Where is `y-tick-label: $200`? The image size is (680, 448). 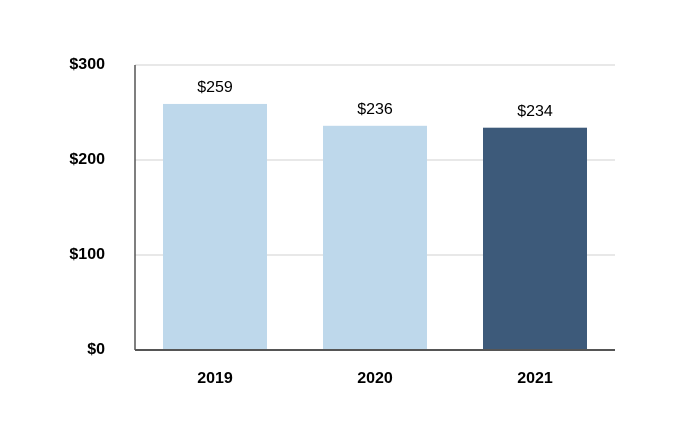
y-tick-label: $200 is located at coordinates (87, 159).